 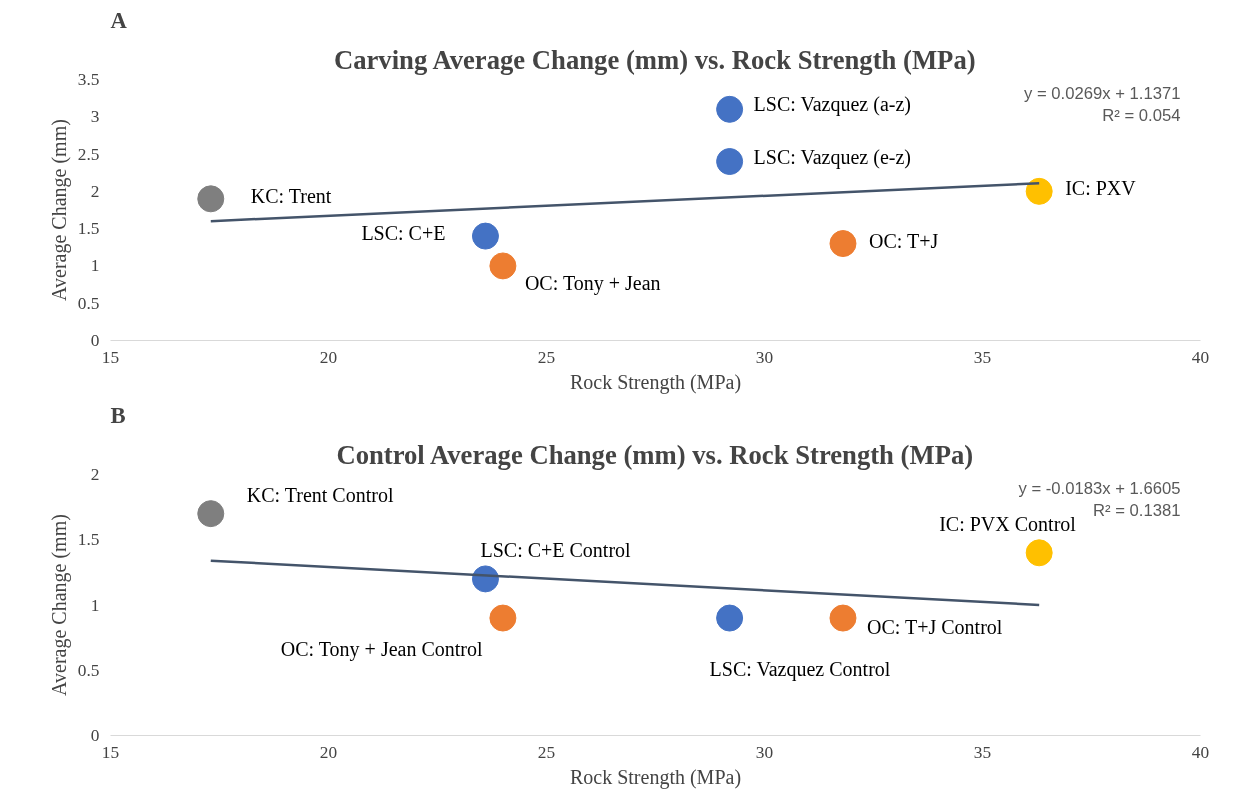 I want to click on annotation: LSC: C+E Control, so click(x=556, y=549).